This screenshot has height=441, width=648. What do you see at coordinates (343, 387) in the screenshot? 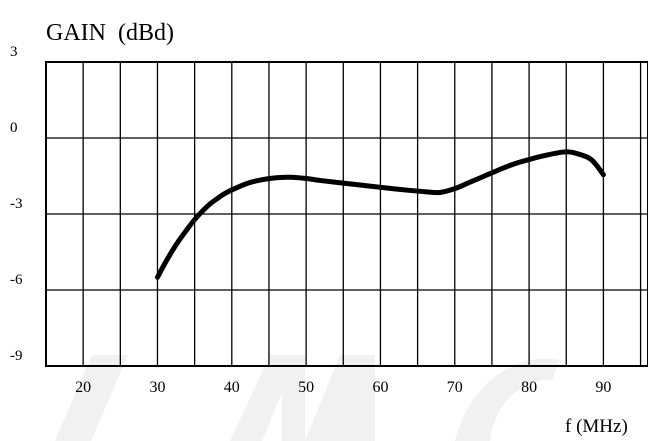
I see `x-tick-labels: 20 30 40 50 60 70 80 90` at bounding box center [343, 387].